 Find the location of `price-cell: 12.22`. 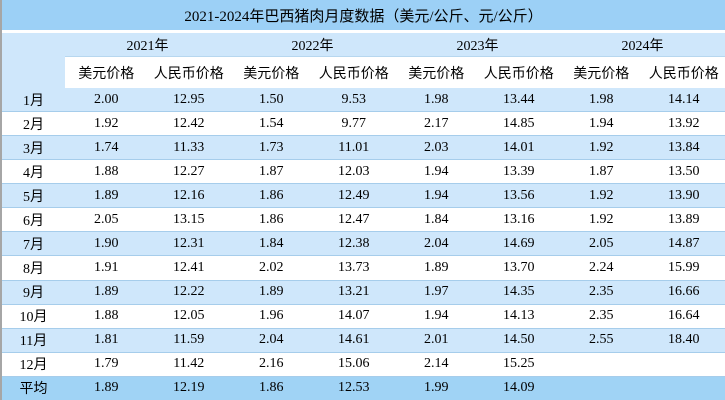

price-cell: 12.22 is located at coordinates (188, 292).